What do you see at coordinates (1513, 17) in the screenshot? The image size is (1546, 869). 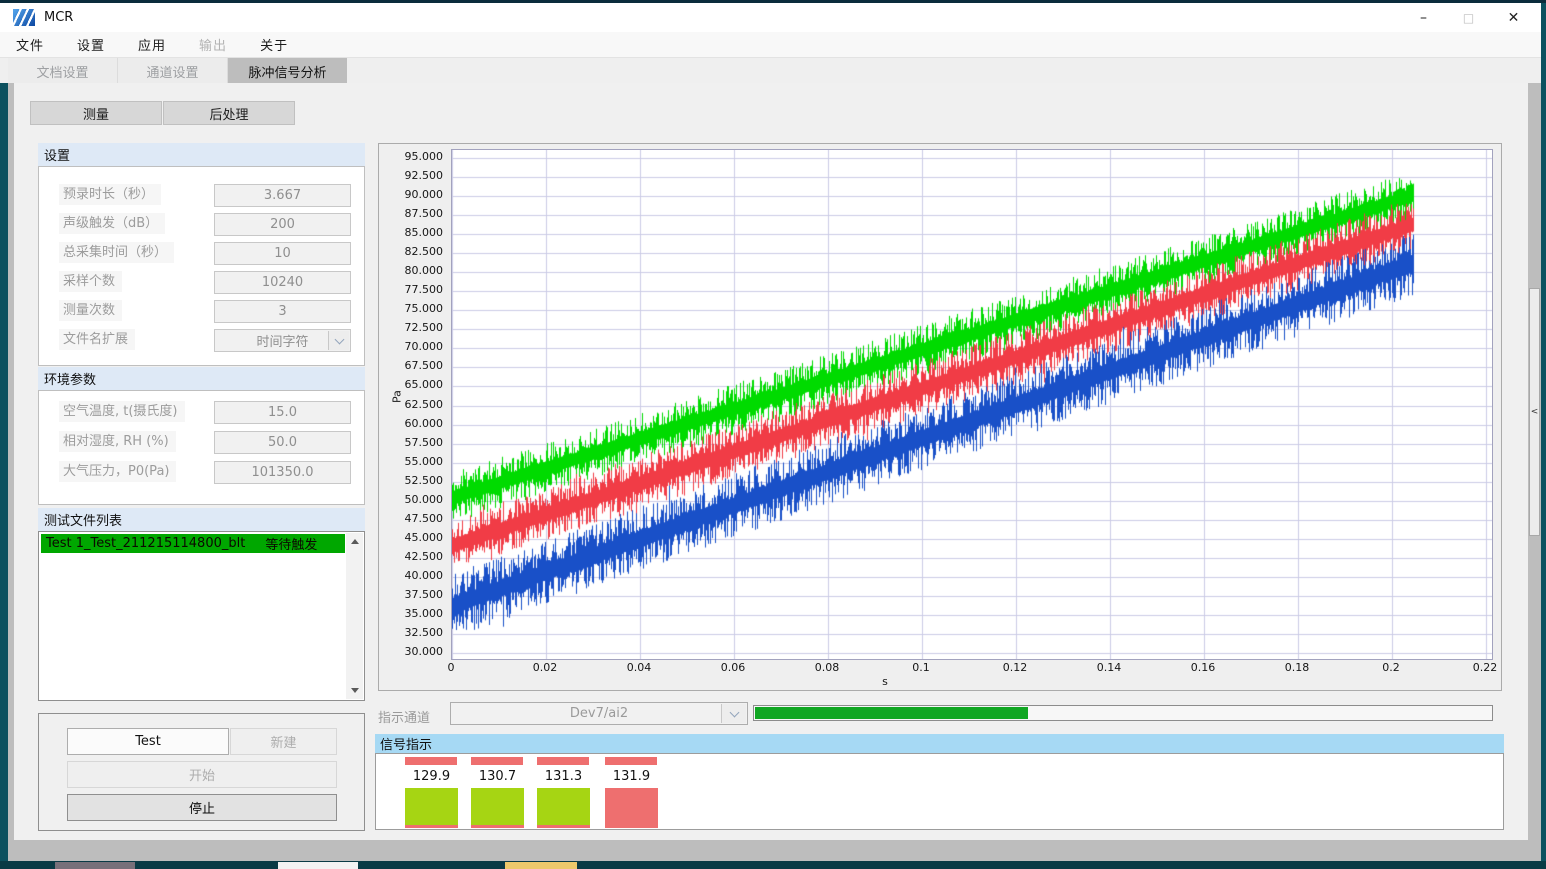 I see `close-button: ✕` at bounding box center [1513, 17].